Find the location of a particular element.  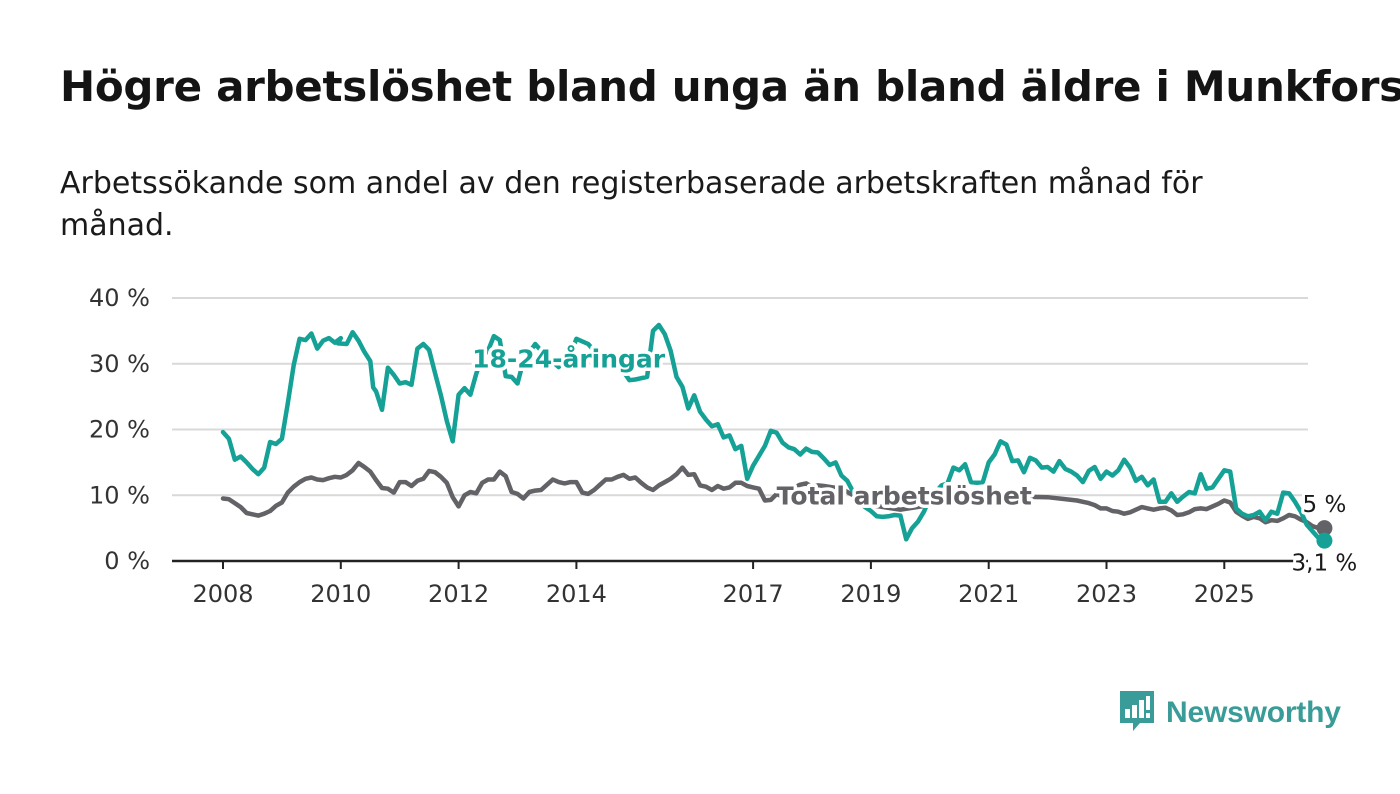

x-tick-label: 2023 is located at coordinates (1106, 594).